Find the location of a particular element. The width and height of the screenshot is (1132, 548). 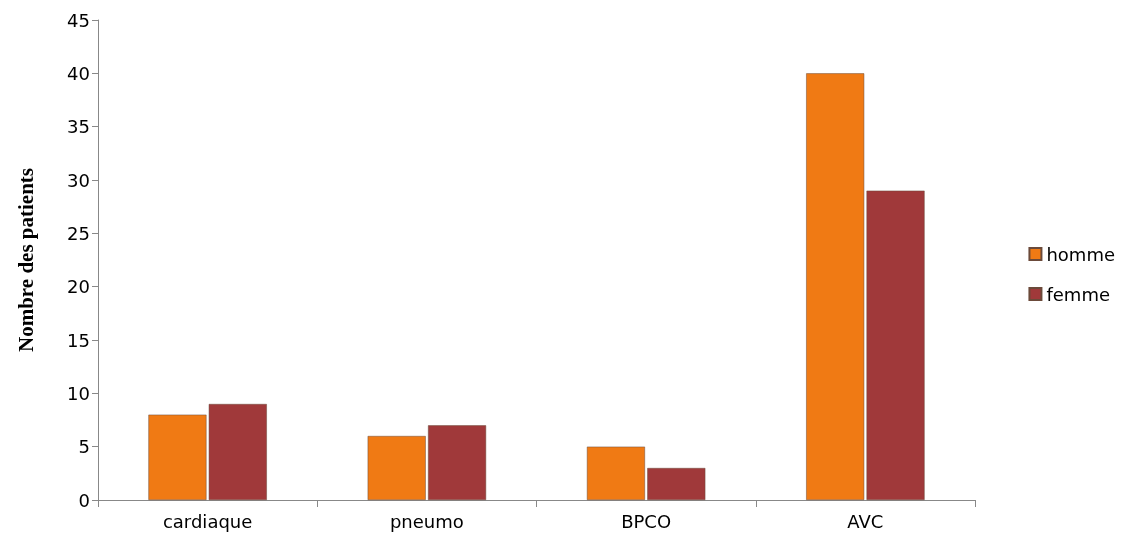

y-axis-title: Nombre des patients is located at coordinates (25, 260).